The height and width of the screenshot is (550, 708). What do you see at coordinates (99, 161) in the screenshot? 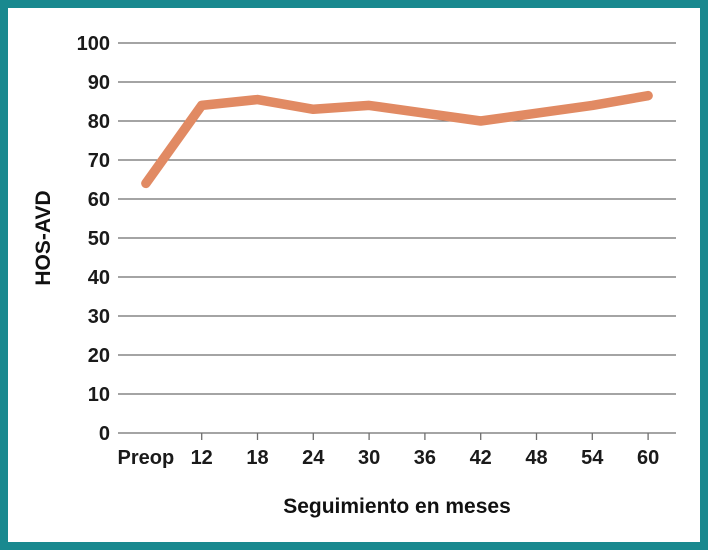
I see `y-tick-label-70: 70` at bounding box center [99, 161].